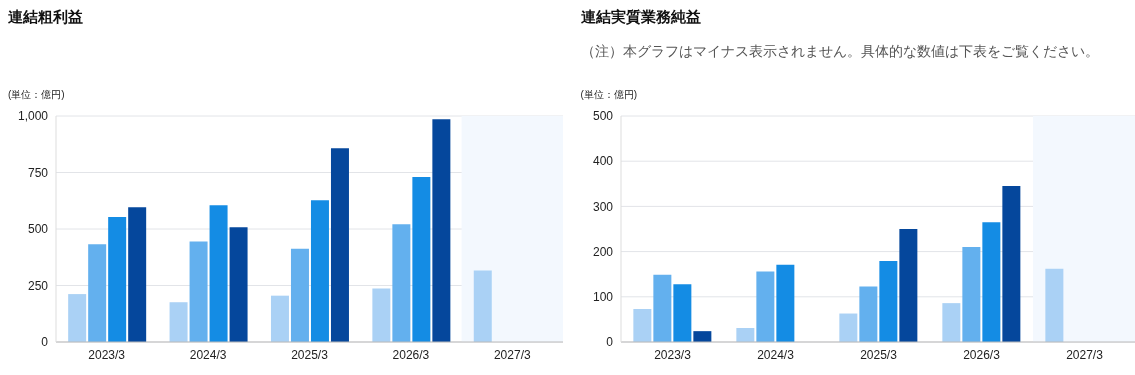 The image size is (1135, 375). I want to click on y-tick-label: 750, so click(38, 172).